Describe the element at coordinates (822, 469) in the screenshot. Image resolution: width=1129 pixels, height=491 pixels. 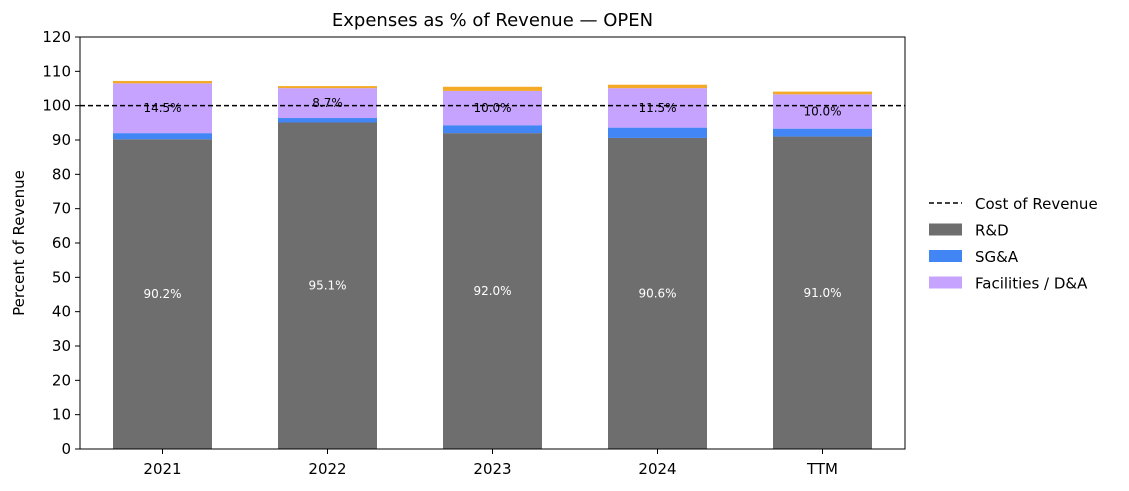
I see `x-tick-label: TTM` at that location.